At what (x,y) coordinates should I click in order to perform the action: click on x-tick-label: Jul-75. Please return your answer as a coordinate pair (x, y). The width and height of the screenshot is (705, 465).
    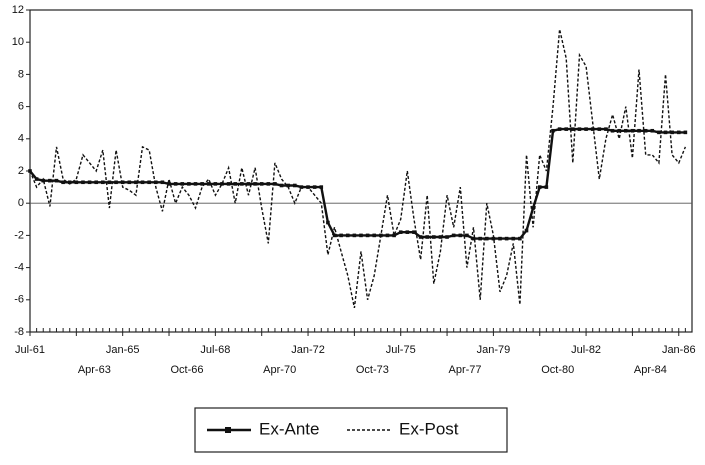
    Looking at the image, I should click on (401, 350).